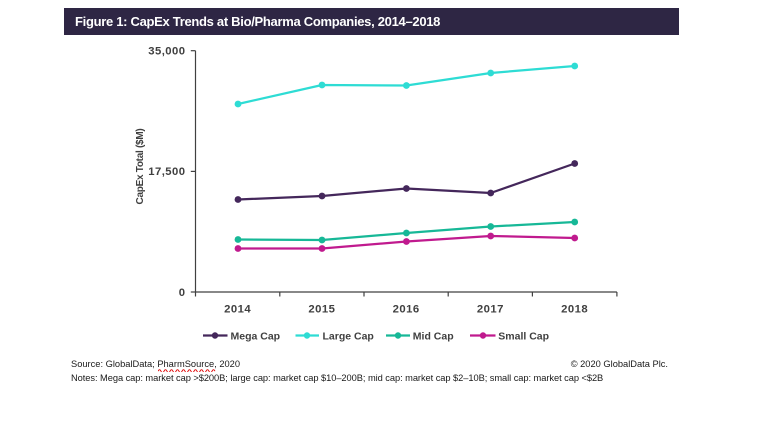  Describe the element at coordinates (523, 336) in the screenshot. I see `svg-text: Small Cap` at that location.